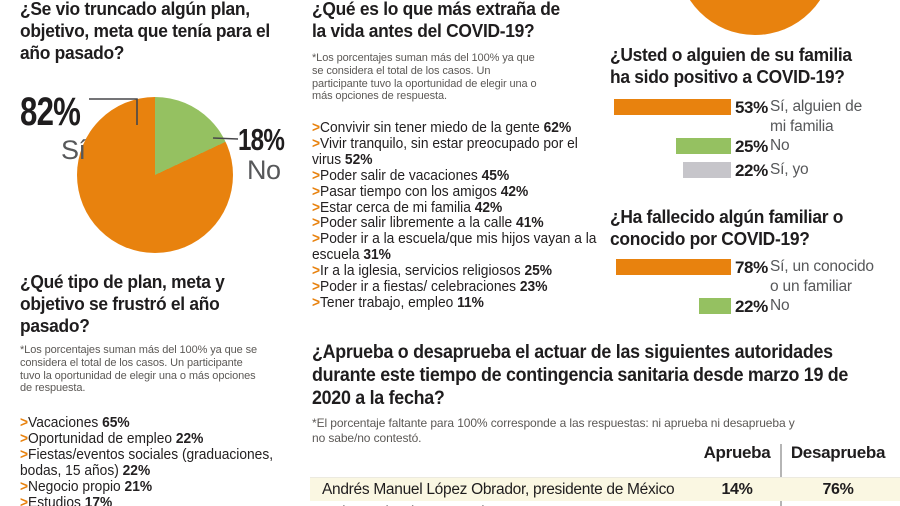 This screenshot has width=900, height=506. What do you see at coordinates (756, 116) in the screenshot?
I see `bar-row: 53% Sí, alguien de mi familia` at bounding box center [756, 116].